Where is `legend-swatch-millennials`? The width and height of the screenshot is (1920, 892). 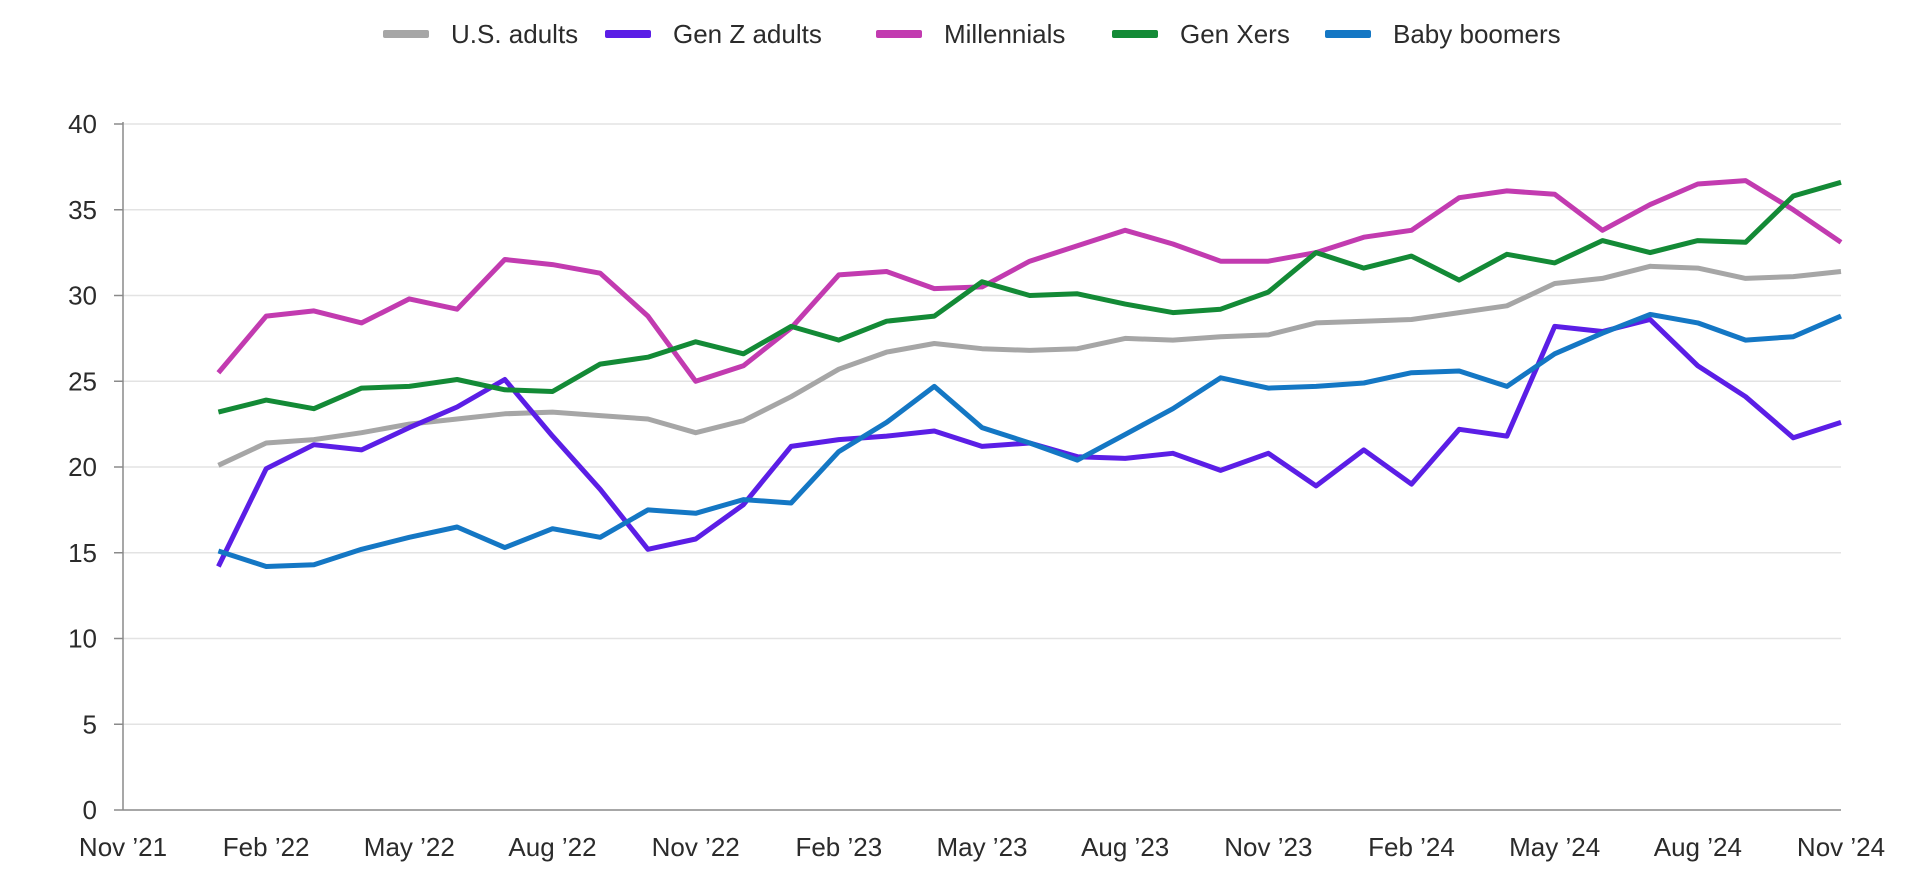 legend-swatch-millennials is located at coordinates (899, 34).